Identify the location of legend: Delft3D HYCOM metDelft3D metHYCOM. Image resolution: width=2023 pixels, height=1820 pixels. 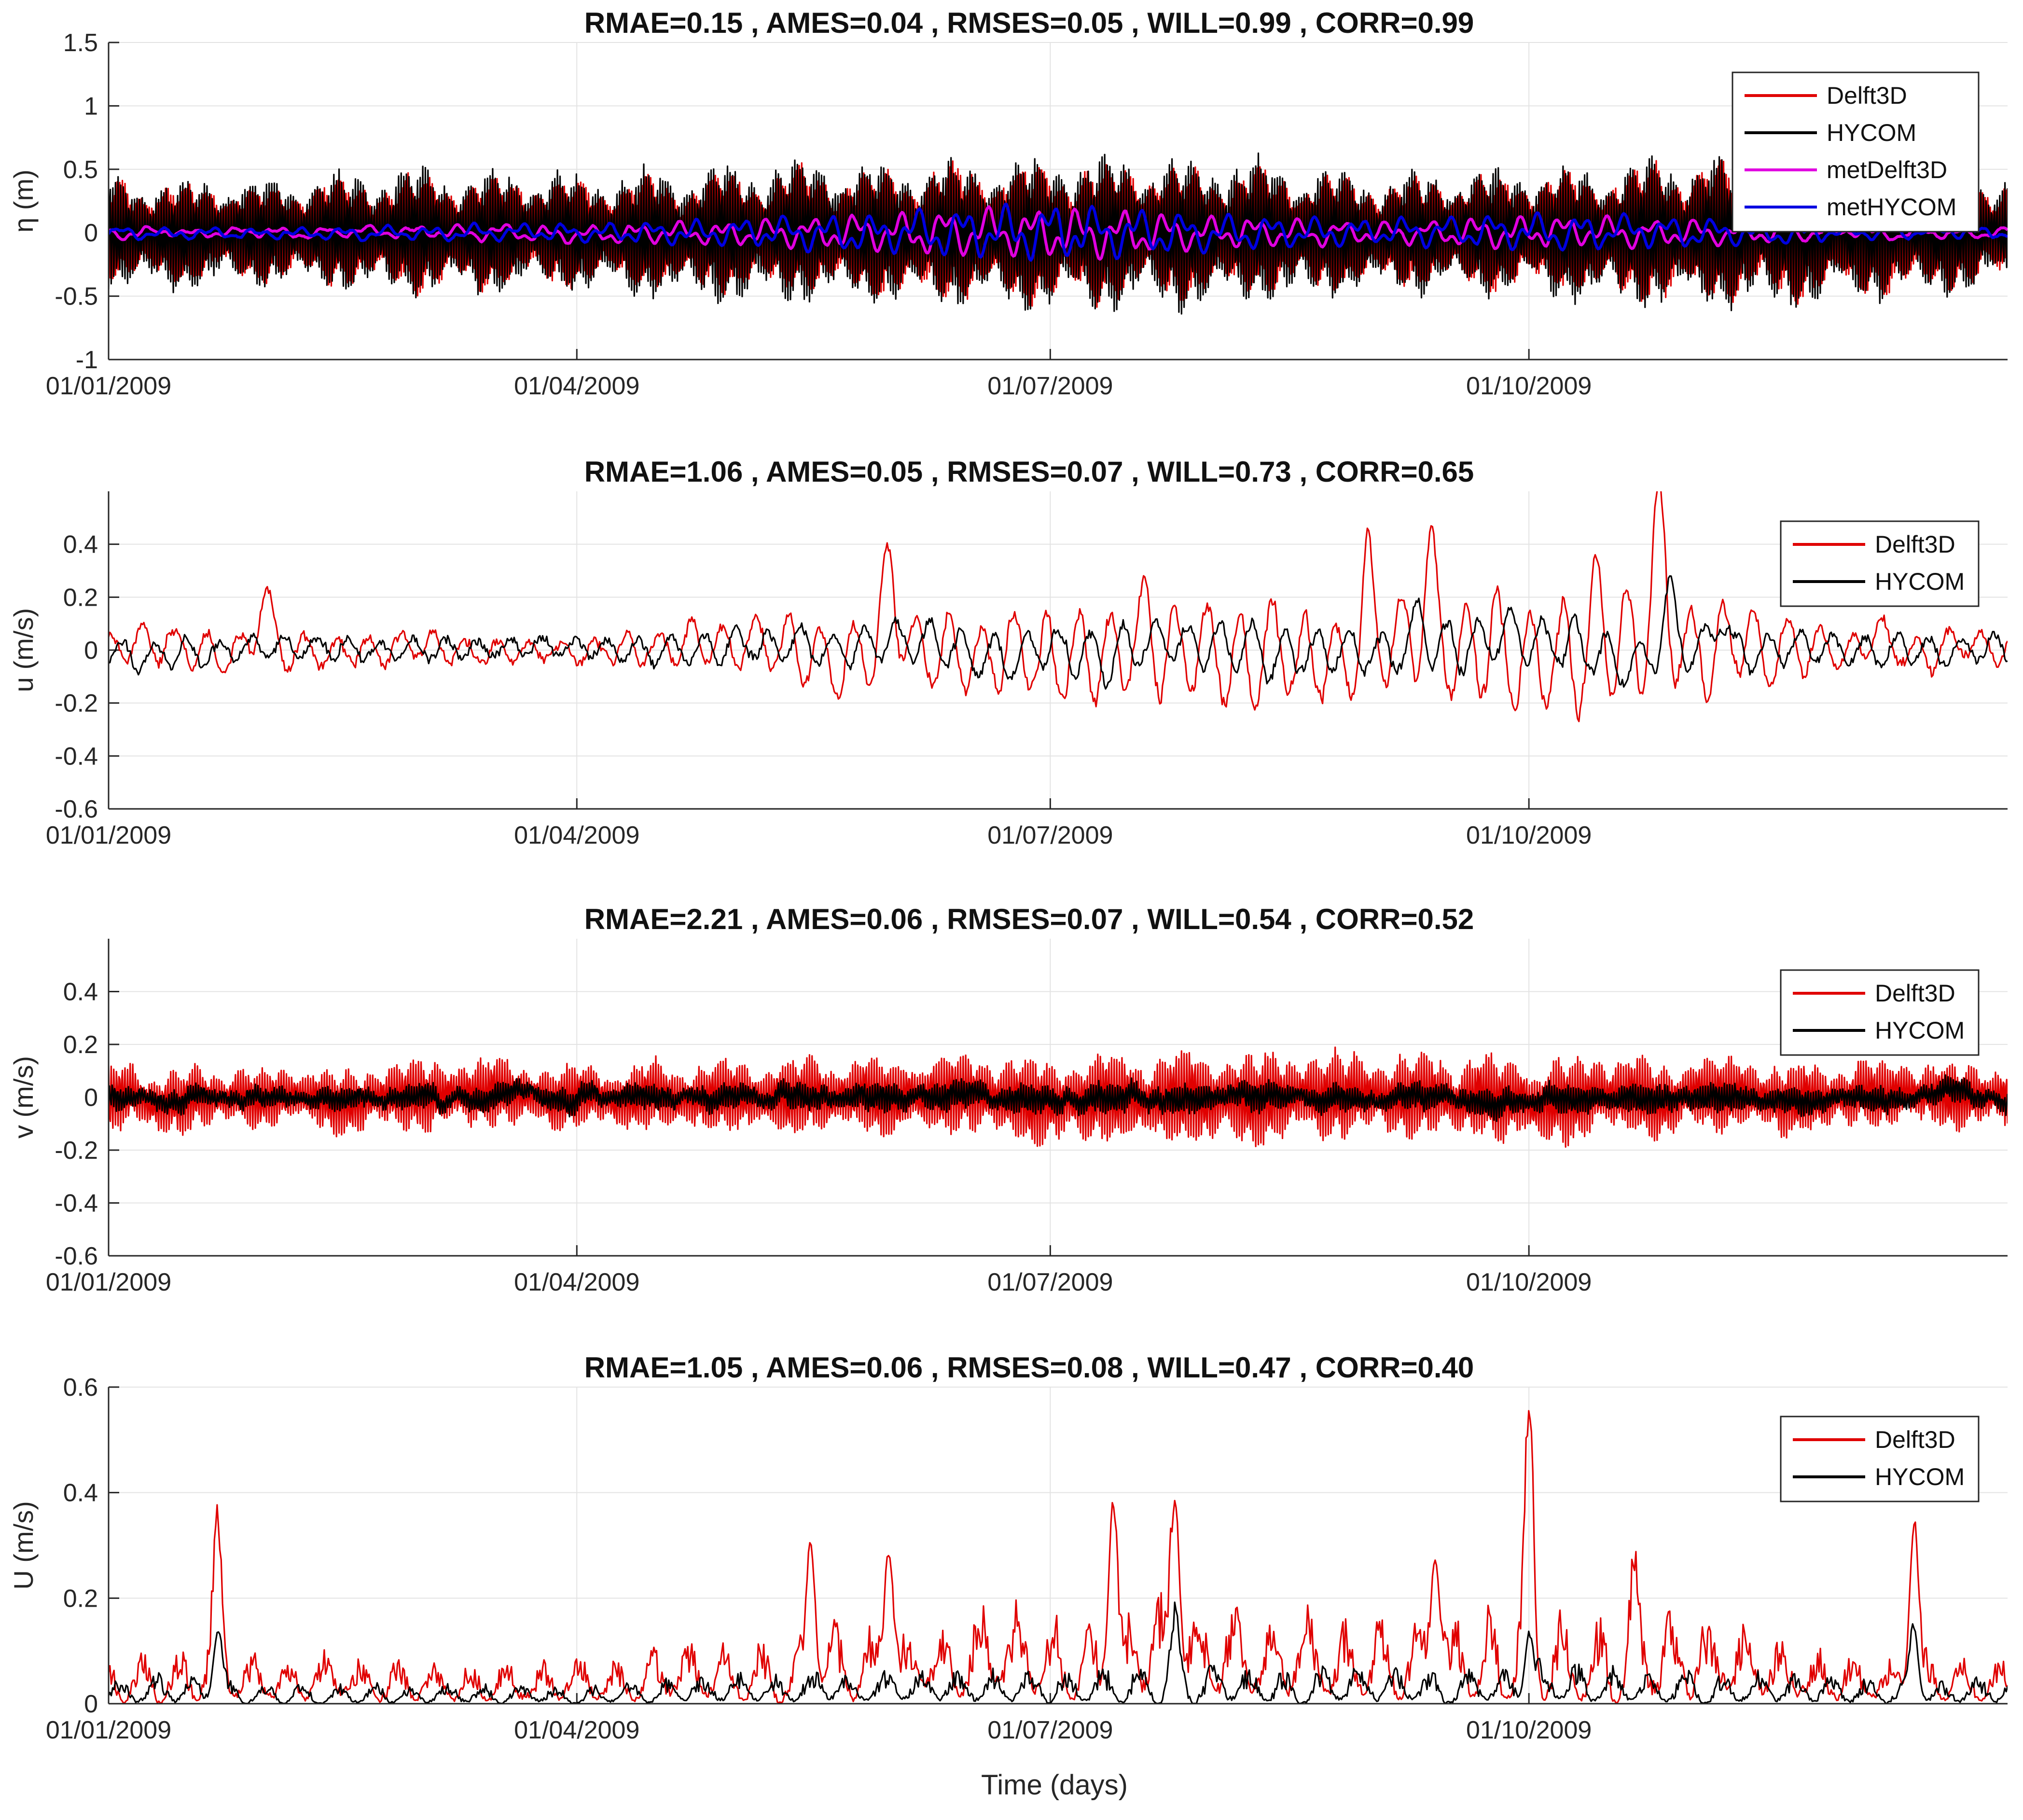
(1856, 152).